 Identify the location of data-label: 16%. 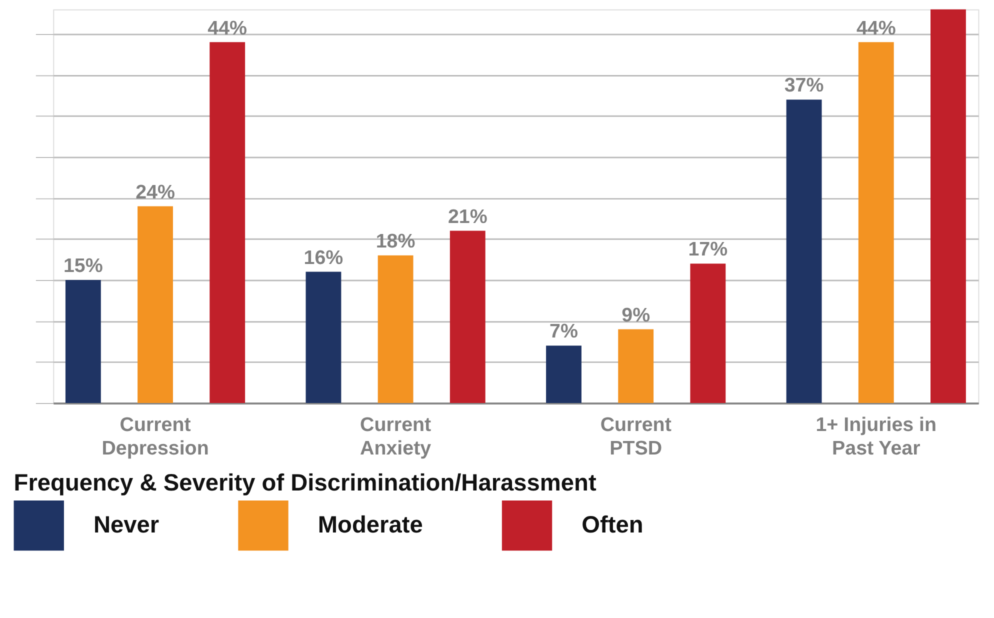
(324, 257).